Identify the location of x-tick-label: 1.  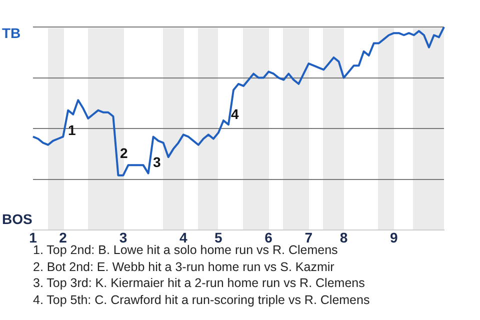
(33, 237).